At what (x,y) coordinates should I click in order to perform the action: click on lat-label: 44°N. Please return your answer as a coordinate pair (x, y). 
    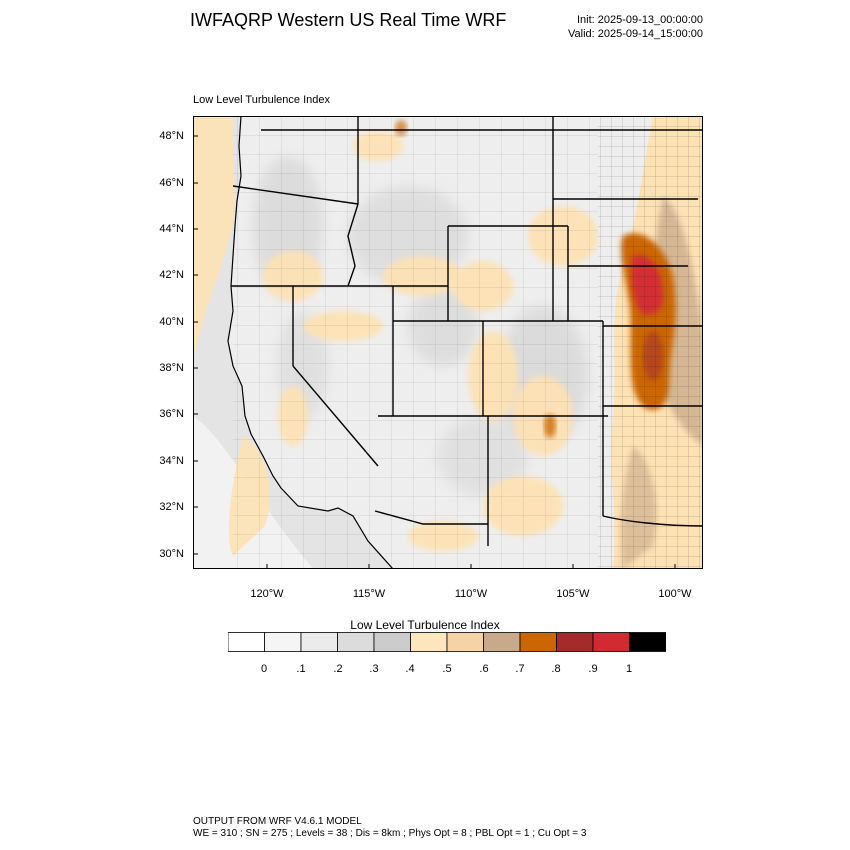
    Looking at the image, I should click on (171, 229).